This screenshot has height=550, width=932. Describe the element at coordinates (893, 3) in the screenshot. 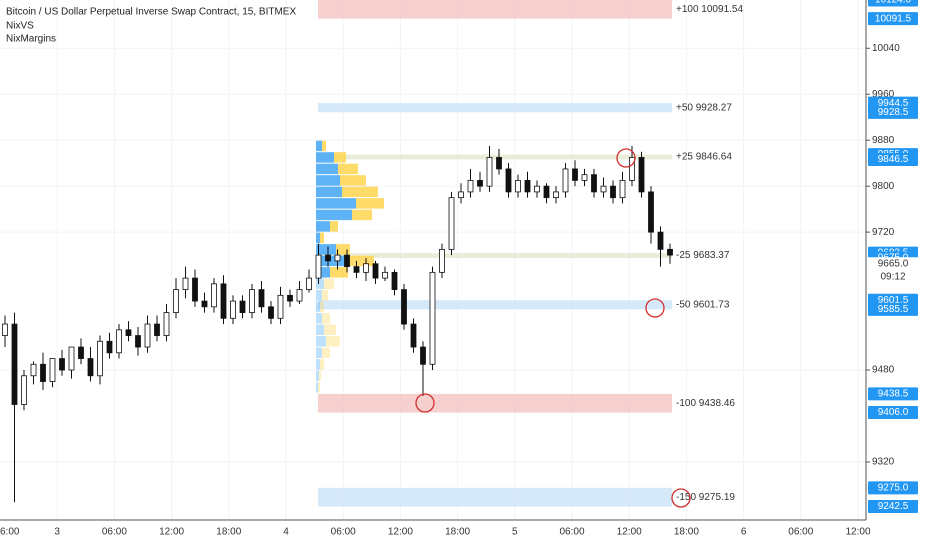

I see `price-label: 10124.0` at that location.